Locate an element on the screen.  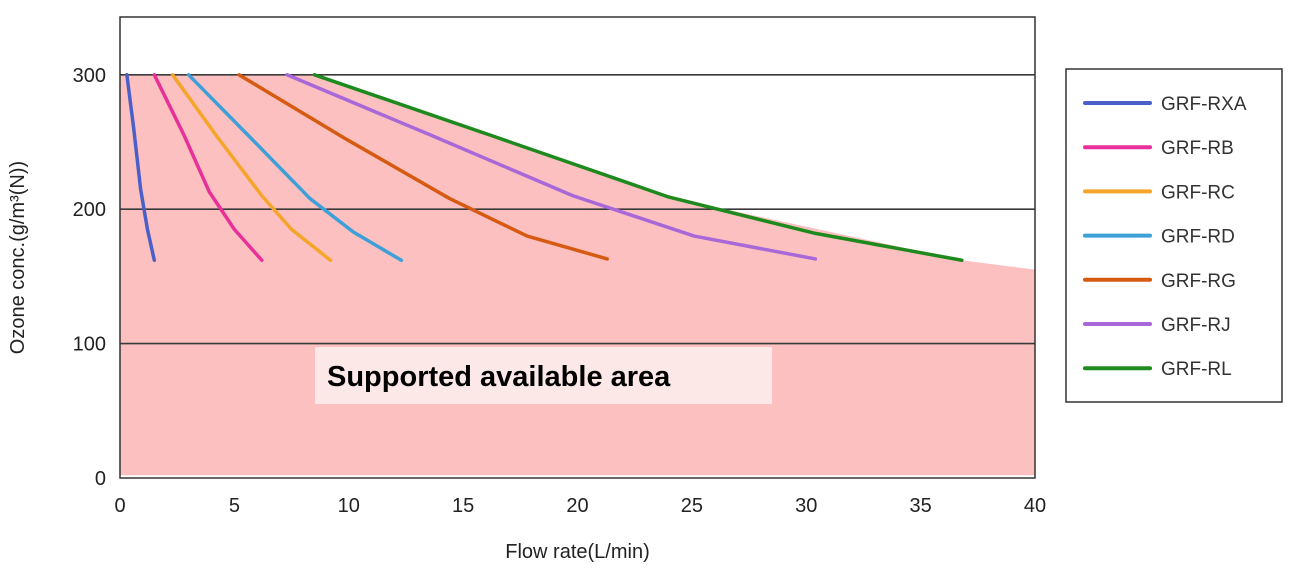
legend-label-grf-rc: GRF-RC is located at coordinates (1198, 192).